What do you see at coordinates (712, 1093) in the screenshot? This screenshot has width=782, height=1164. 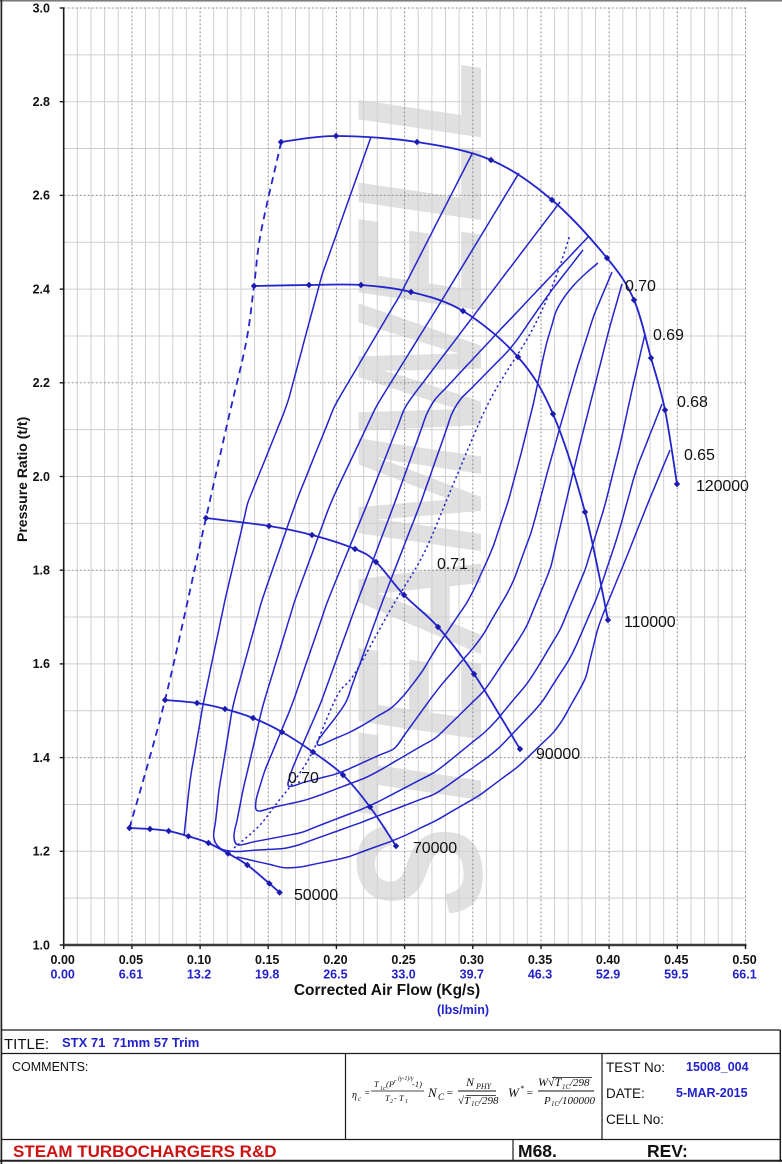 I see `svg-text: 5-MAR-2015` at bounding box center [712, 1093].